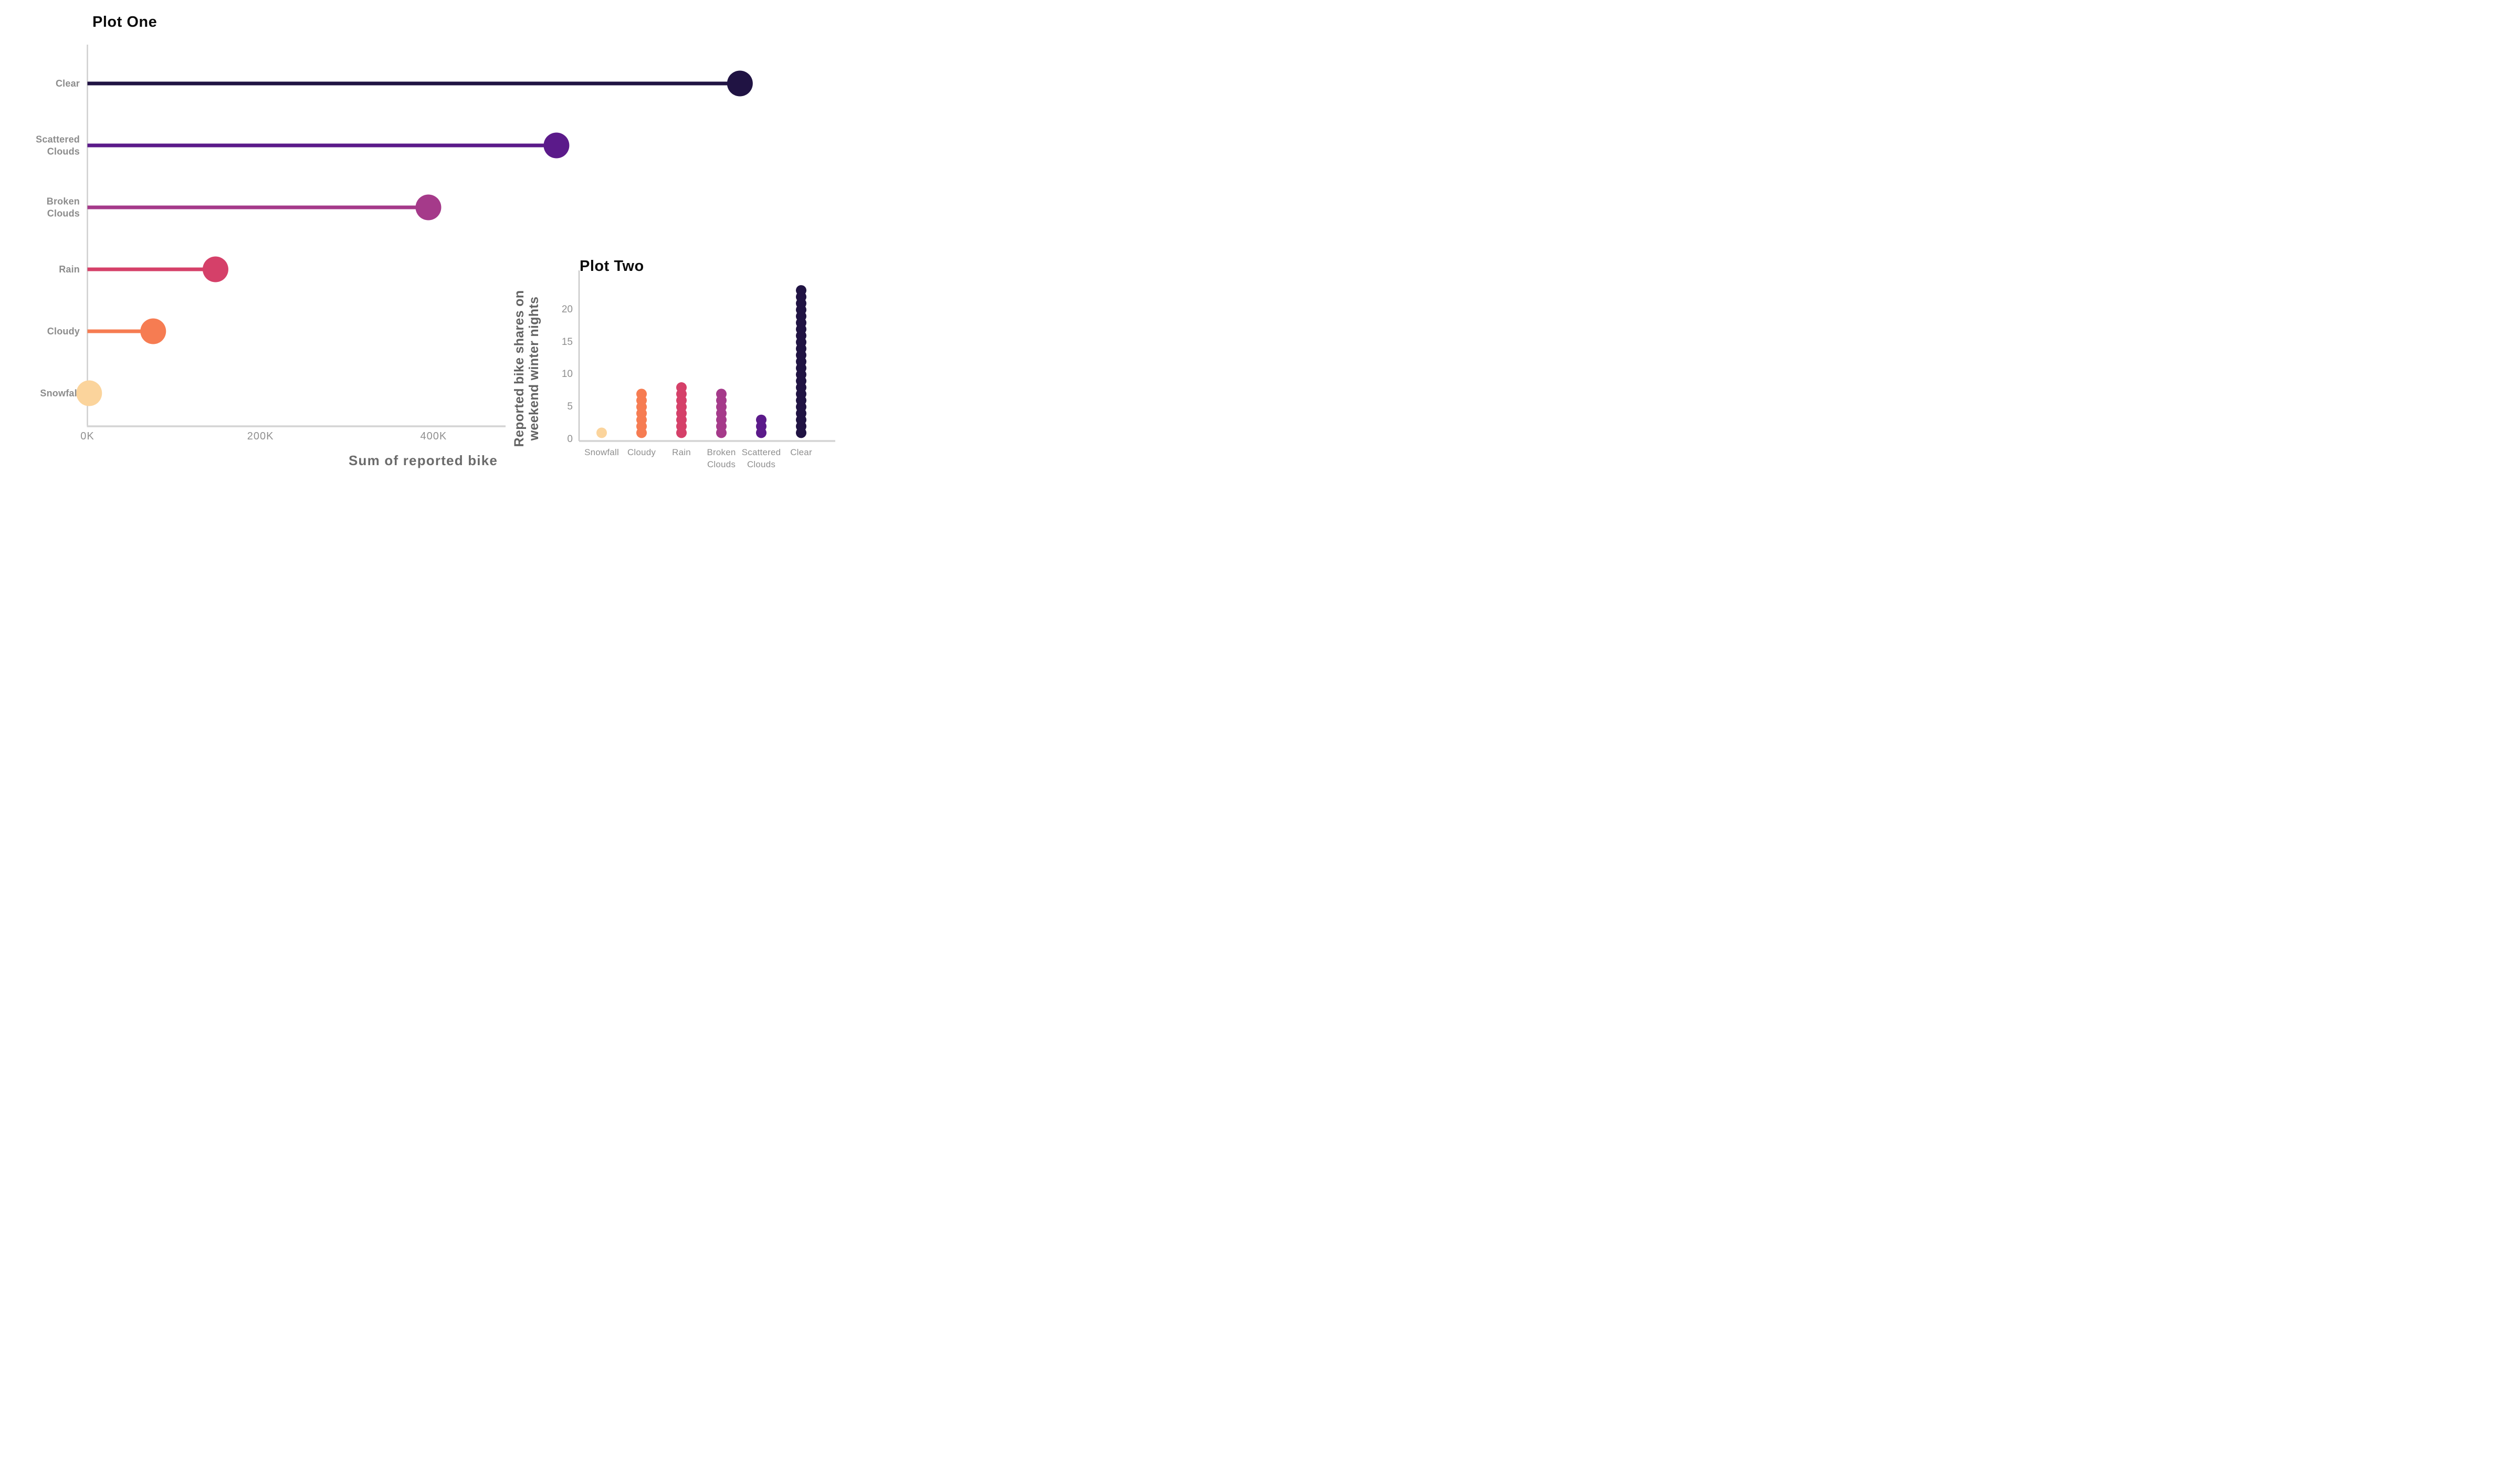 This screenshot has height=1470, width=2520. Describe the element at coordinates (67, 83) in the screenshot. I see `plot-one-category-label: Clear` at that location.